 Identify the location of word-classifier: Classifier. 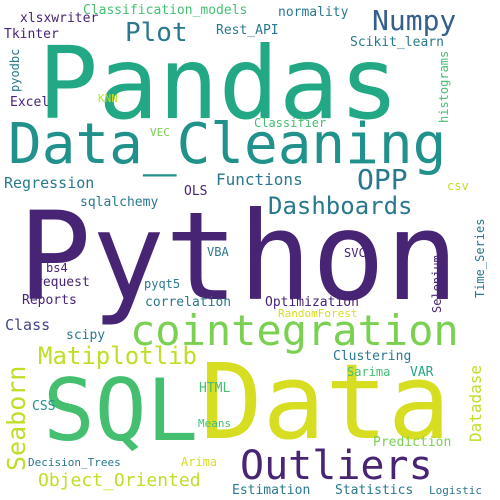
(290, 123).